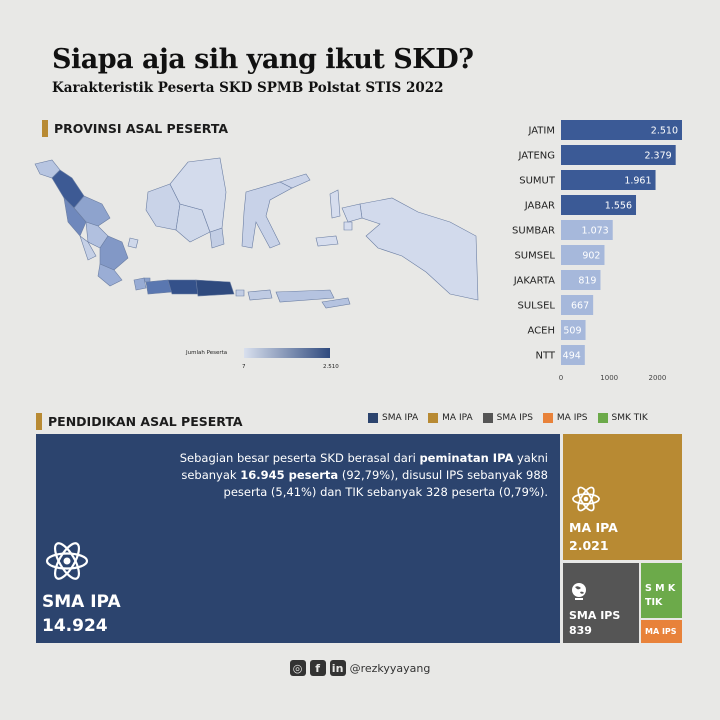  What do you see at coordinates (621, 130) in the screenshot?
I see `bar-jatim` at bounding box center [621, 130].